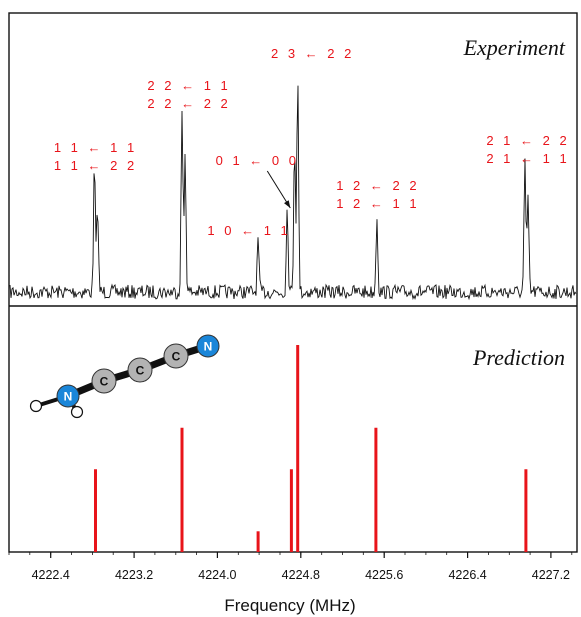 This screenshot has height=617, width=581. What do you see at coordinates (287, 204) in the screenshot?
I see `label-arrow-head` at bounding box center [287, 204].